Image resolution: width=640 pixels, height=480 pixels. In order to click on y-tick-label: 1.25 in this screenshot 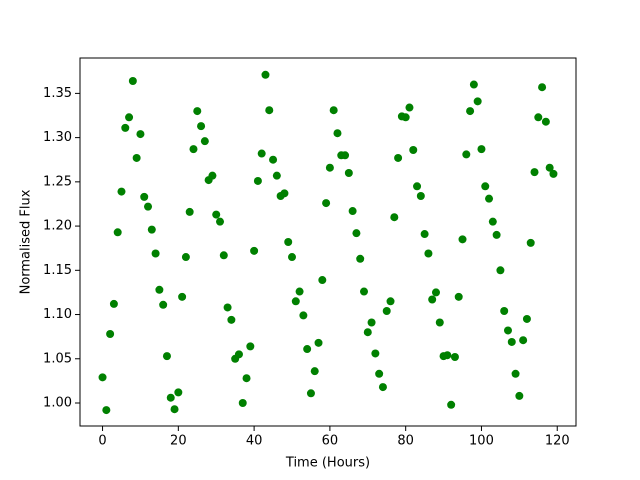, I will do `click(57, 181)`.